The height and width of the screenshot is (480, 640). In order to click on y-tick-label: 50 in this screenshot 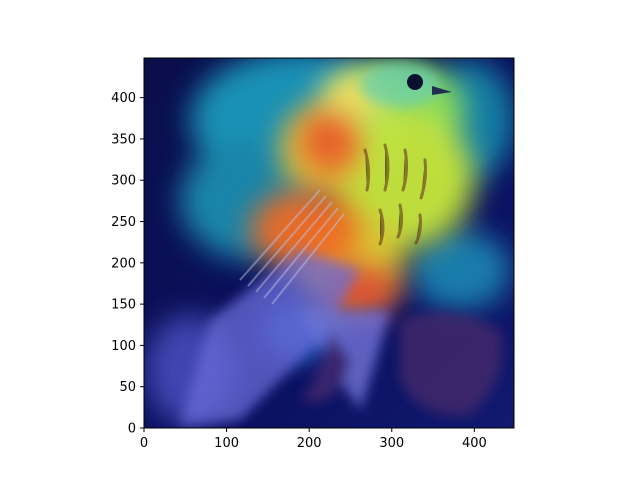, I will do `click(127, 387)`.